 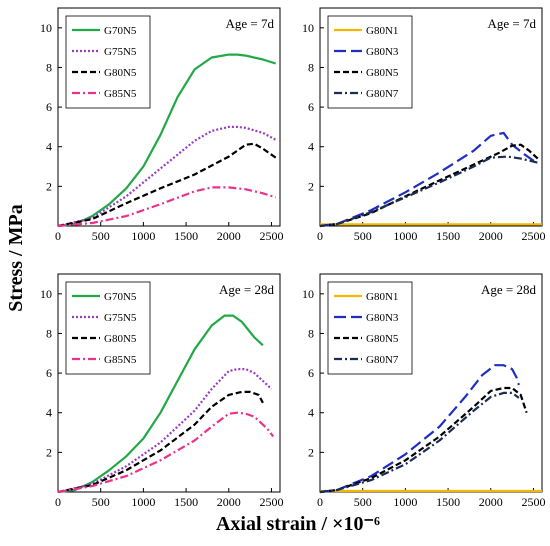 What do you see at coordinates (16, 257) in the screenshot?
I see `y-axis-title: Stress / MPa` at bounding box center [16, 257].